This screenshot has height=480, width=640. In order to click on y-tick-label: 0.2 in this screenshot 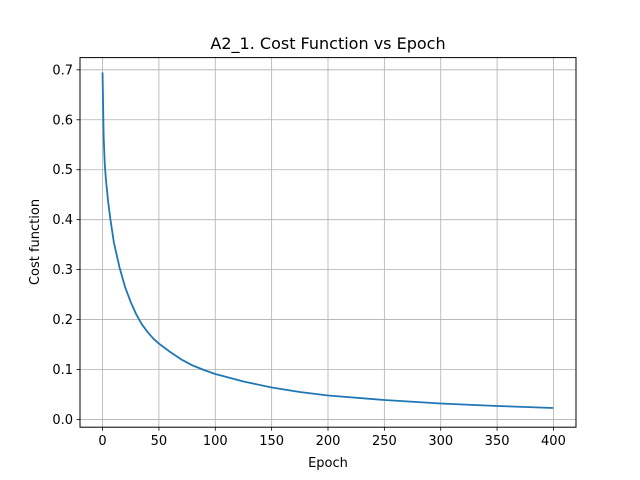, I will do `click(62, 320)`.